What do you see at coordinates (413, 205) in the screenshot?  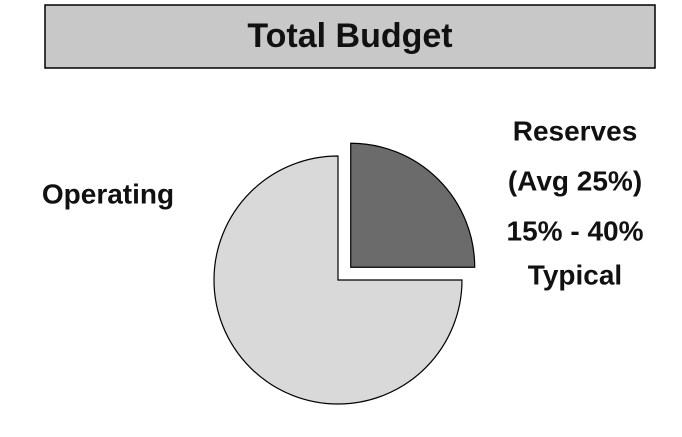 I see `pie-slice` at bounding box center [413, 205].